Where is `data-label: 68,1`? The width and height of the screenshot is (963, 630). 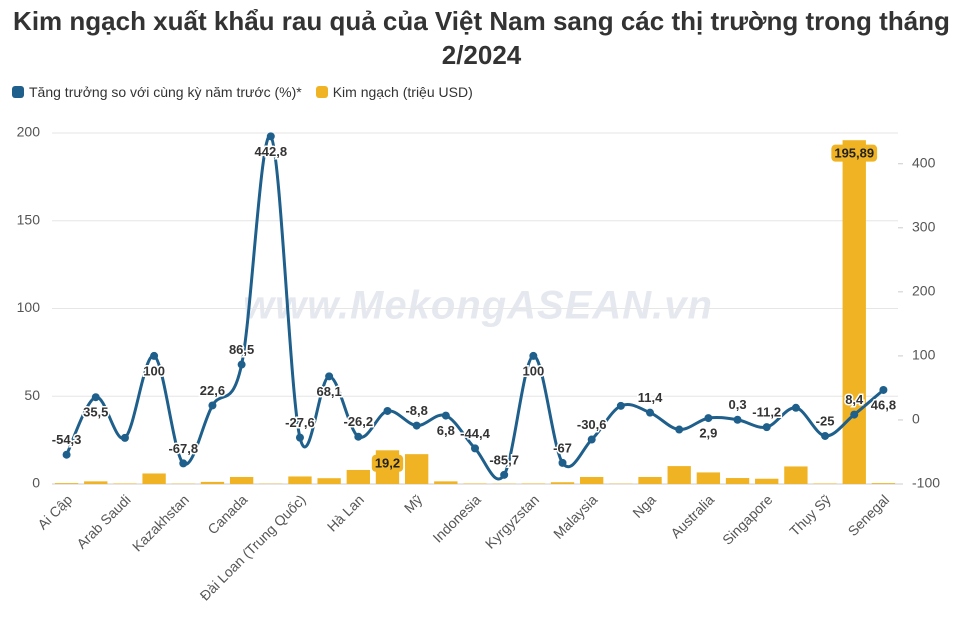 data-label: 68,1 is located at coordinates (328, 391).